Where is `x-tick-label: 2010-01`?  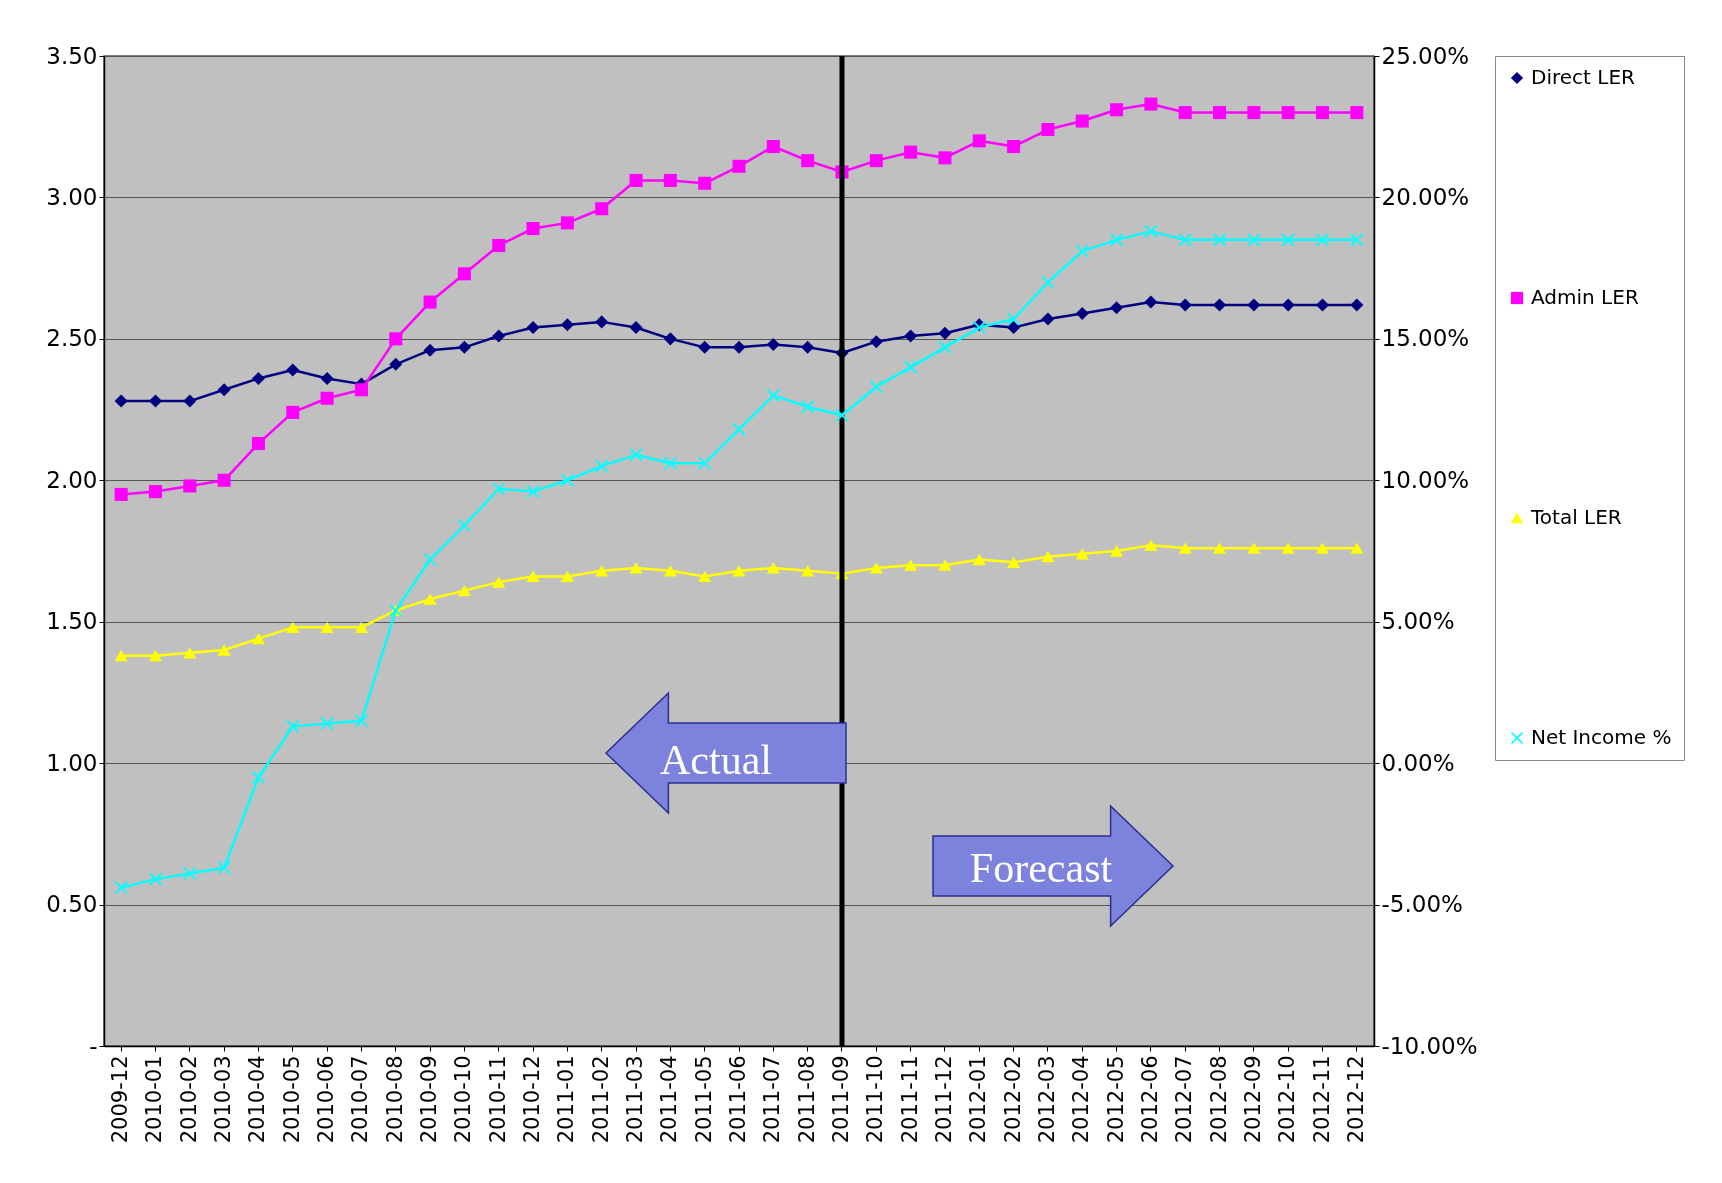
x-tick-label: 2010-01 is located at coordinates (154, 1099).